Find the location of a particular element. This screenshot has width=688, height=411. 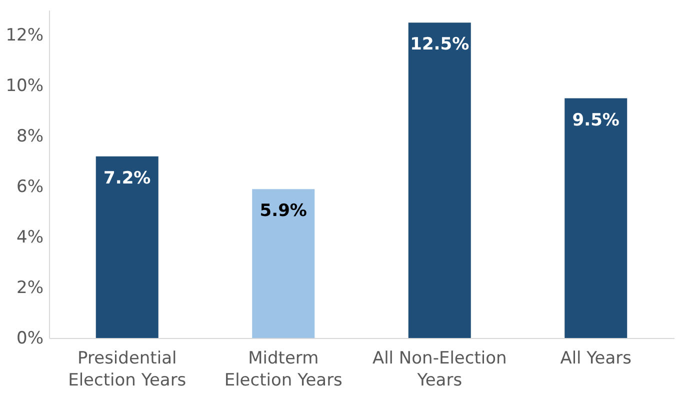

x-tick-label: All Years is located at coordinates (596, 358).